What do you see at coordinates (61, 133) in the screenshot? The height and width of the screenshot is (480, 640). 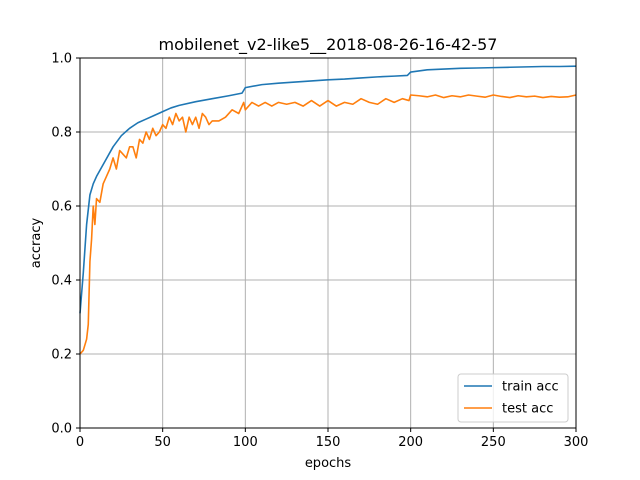 I see `y-tick-label: 0.8` at bounding box center [61, 133].